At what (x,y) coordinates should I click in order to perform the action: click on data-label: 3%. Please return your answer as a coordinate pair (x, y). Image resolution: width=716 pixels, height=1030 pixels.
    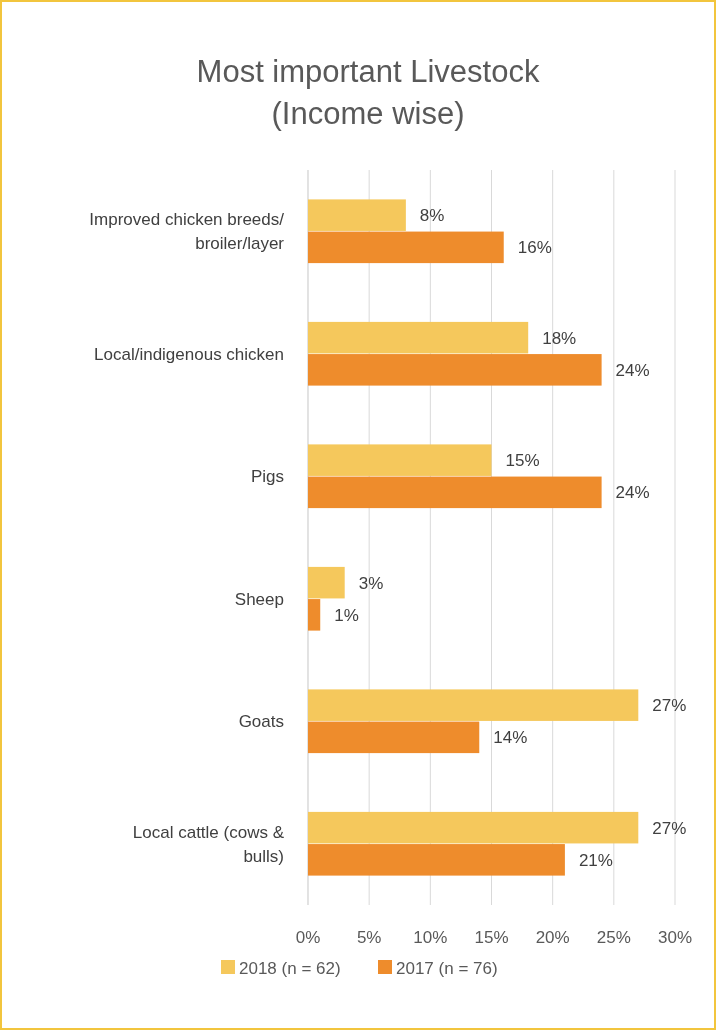
    Looking at the image, I should click on (371, 583).